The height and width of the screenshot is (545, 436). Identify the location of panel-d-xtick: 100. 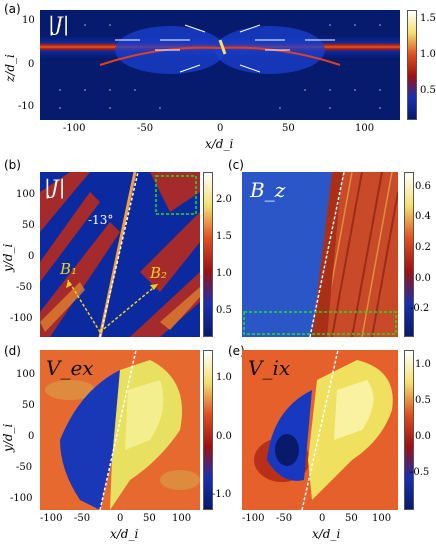
(182, 518).